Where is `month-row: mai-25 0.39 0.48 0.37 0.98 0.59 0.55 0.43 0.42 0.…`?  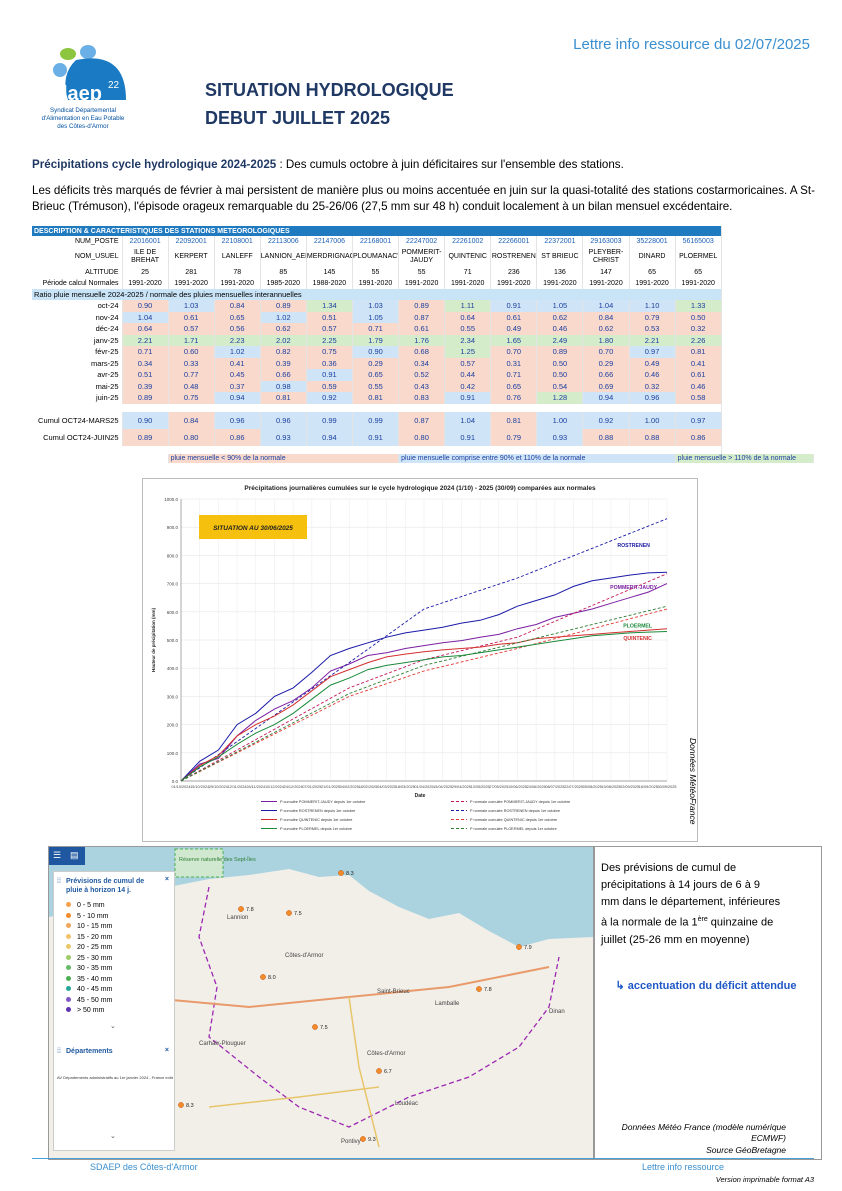 month-row: mai-25 0.39 0.48 0.37 0.98 0.59 0.55 0.43 0.42 0.… is located at coordinates (423, 386).